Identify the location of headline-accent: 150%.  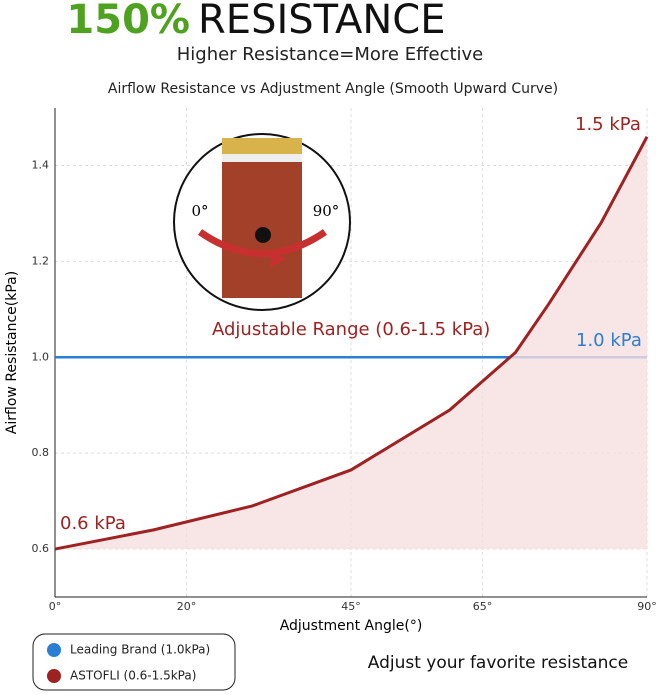
(128, 21).